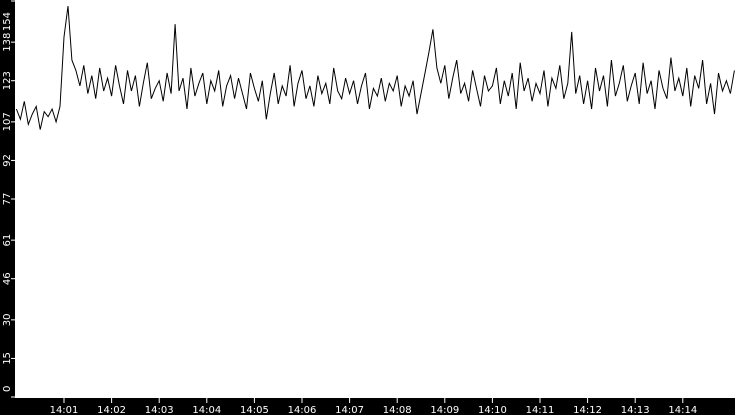  I want to click on y-tick-label: 30, so click(7, 319).